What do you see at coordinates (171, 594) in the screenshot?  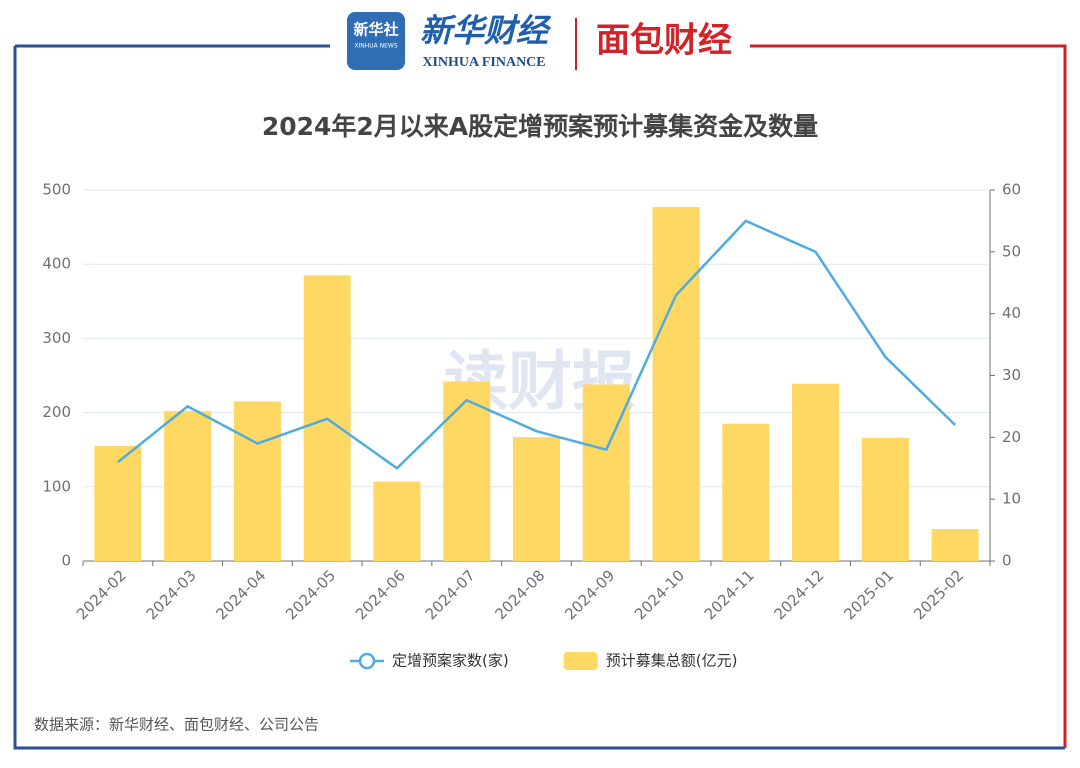 I see `x-tick-label: 2024-03` at bounding box center [171, 594].